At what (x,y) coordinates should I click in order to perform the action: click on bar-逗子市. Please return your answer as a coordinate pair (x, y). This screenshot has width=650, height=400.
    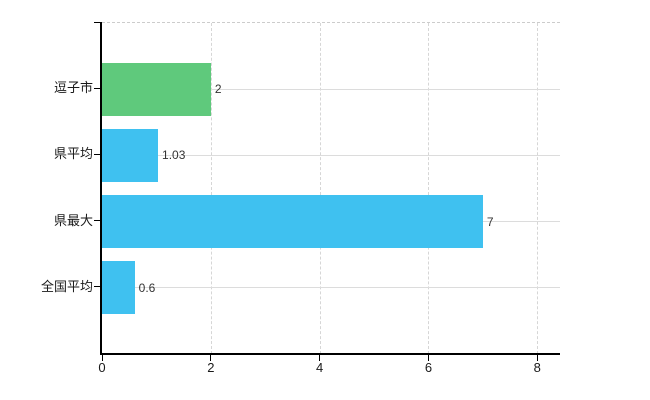
    Looking at the image, I should click on (156, 89).